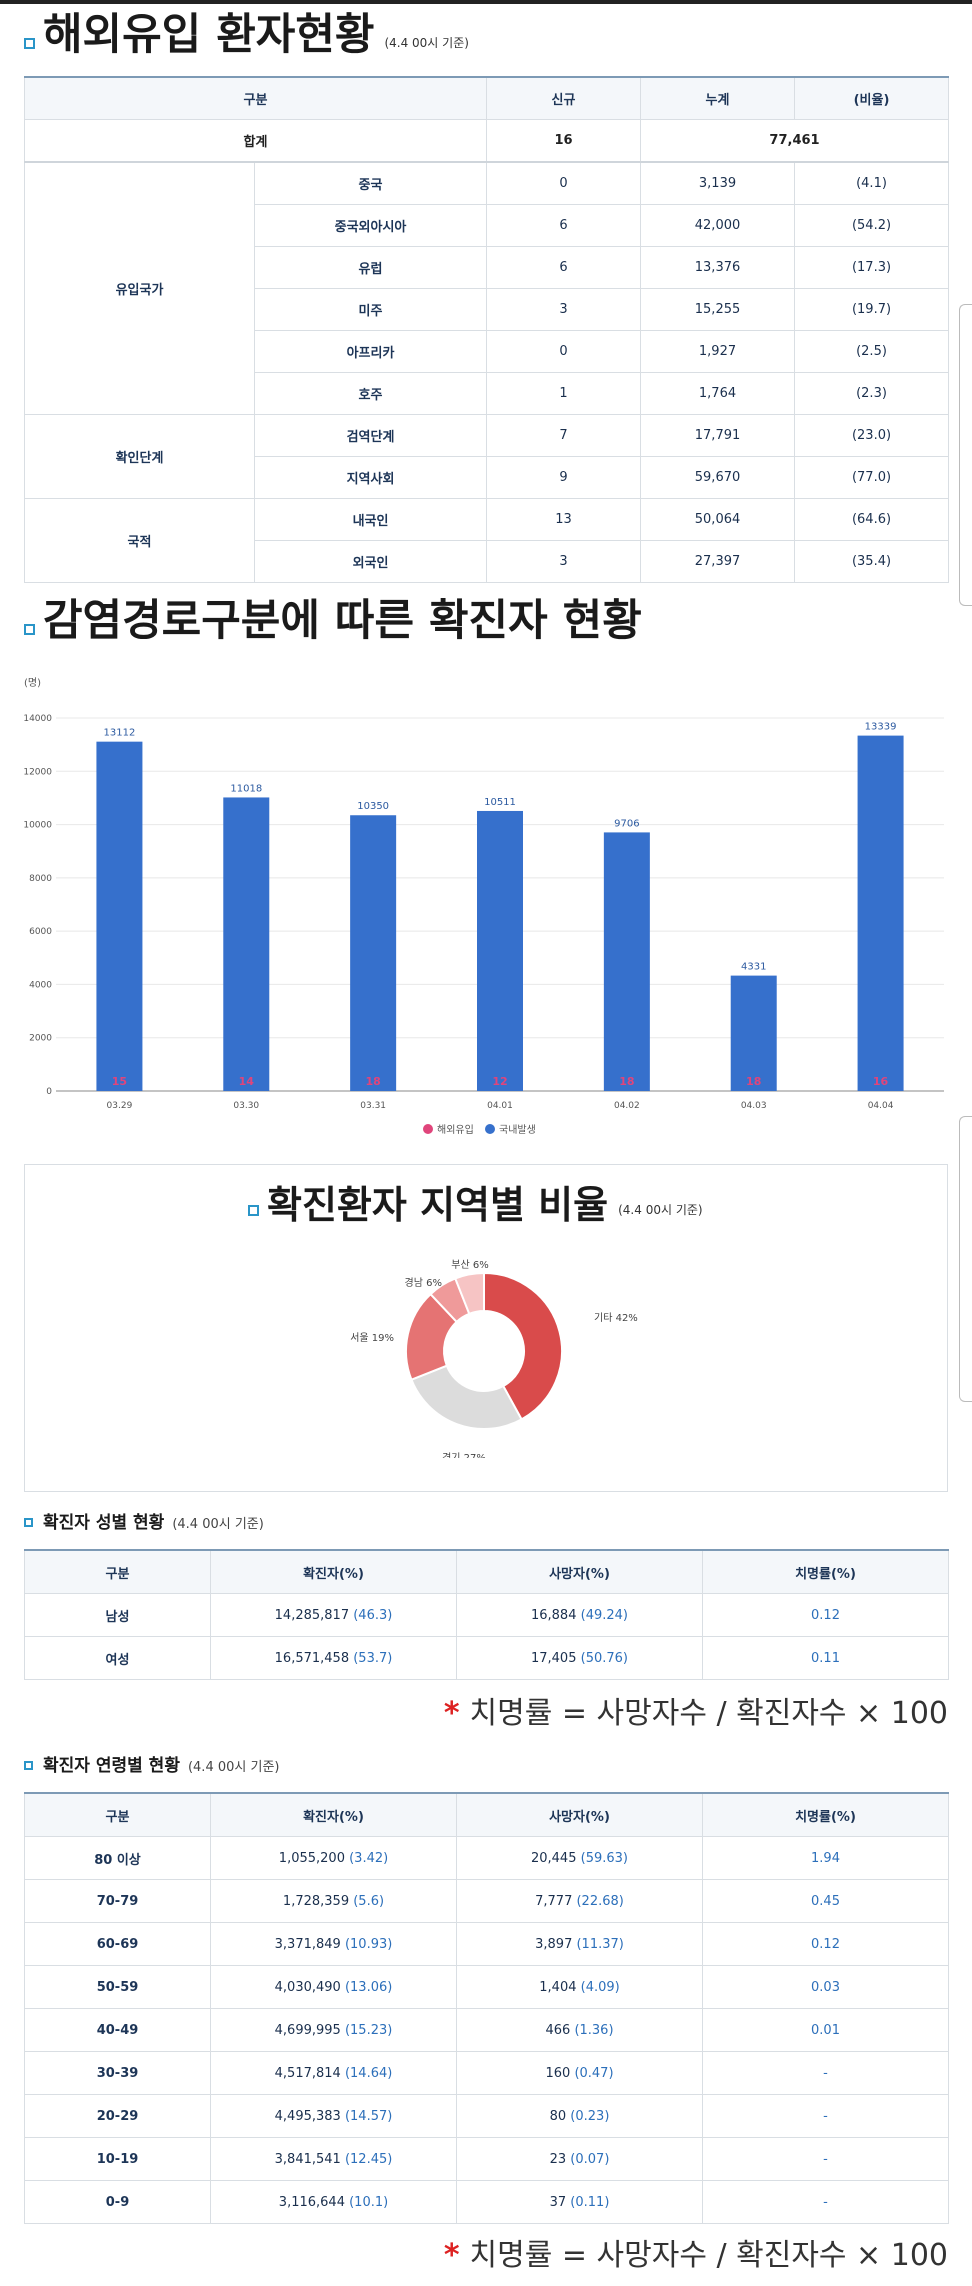  I want to click on col-header: 누계, so click(718, 98).